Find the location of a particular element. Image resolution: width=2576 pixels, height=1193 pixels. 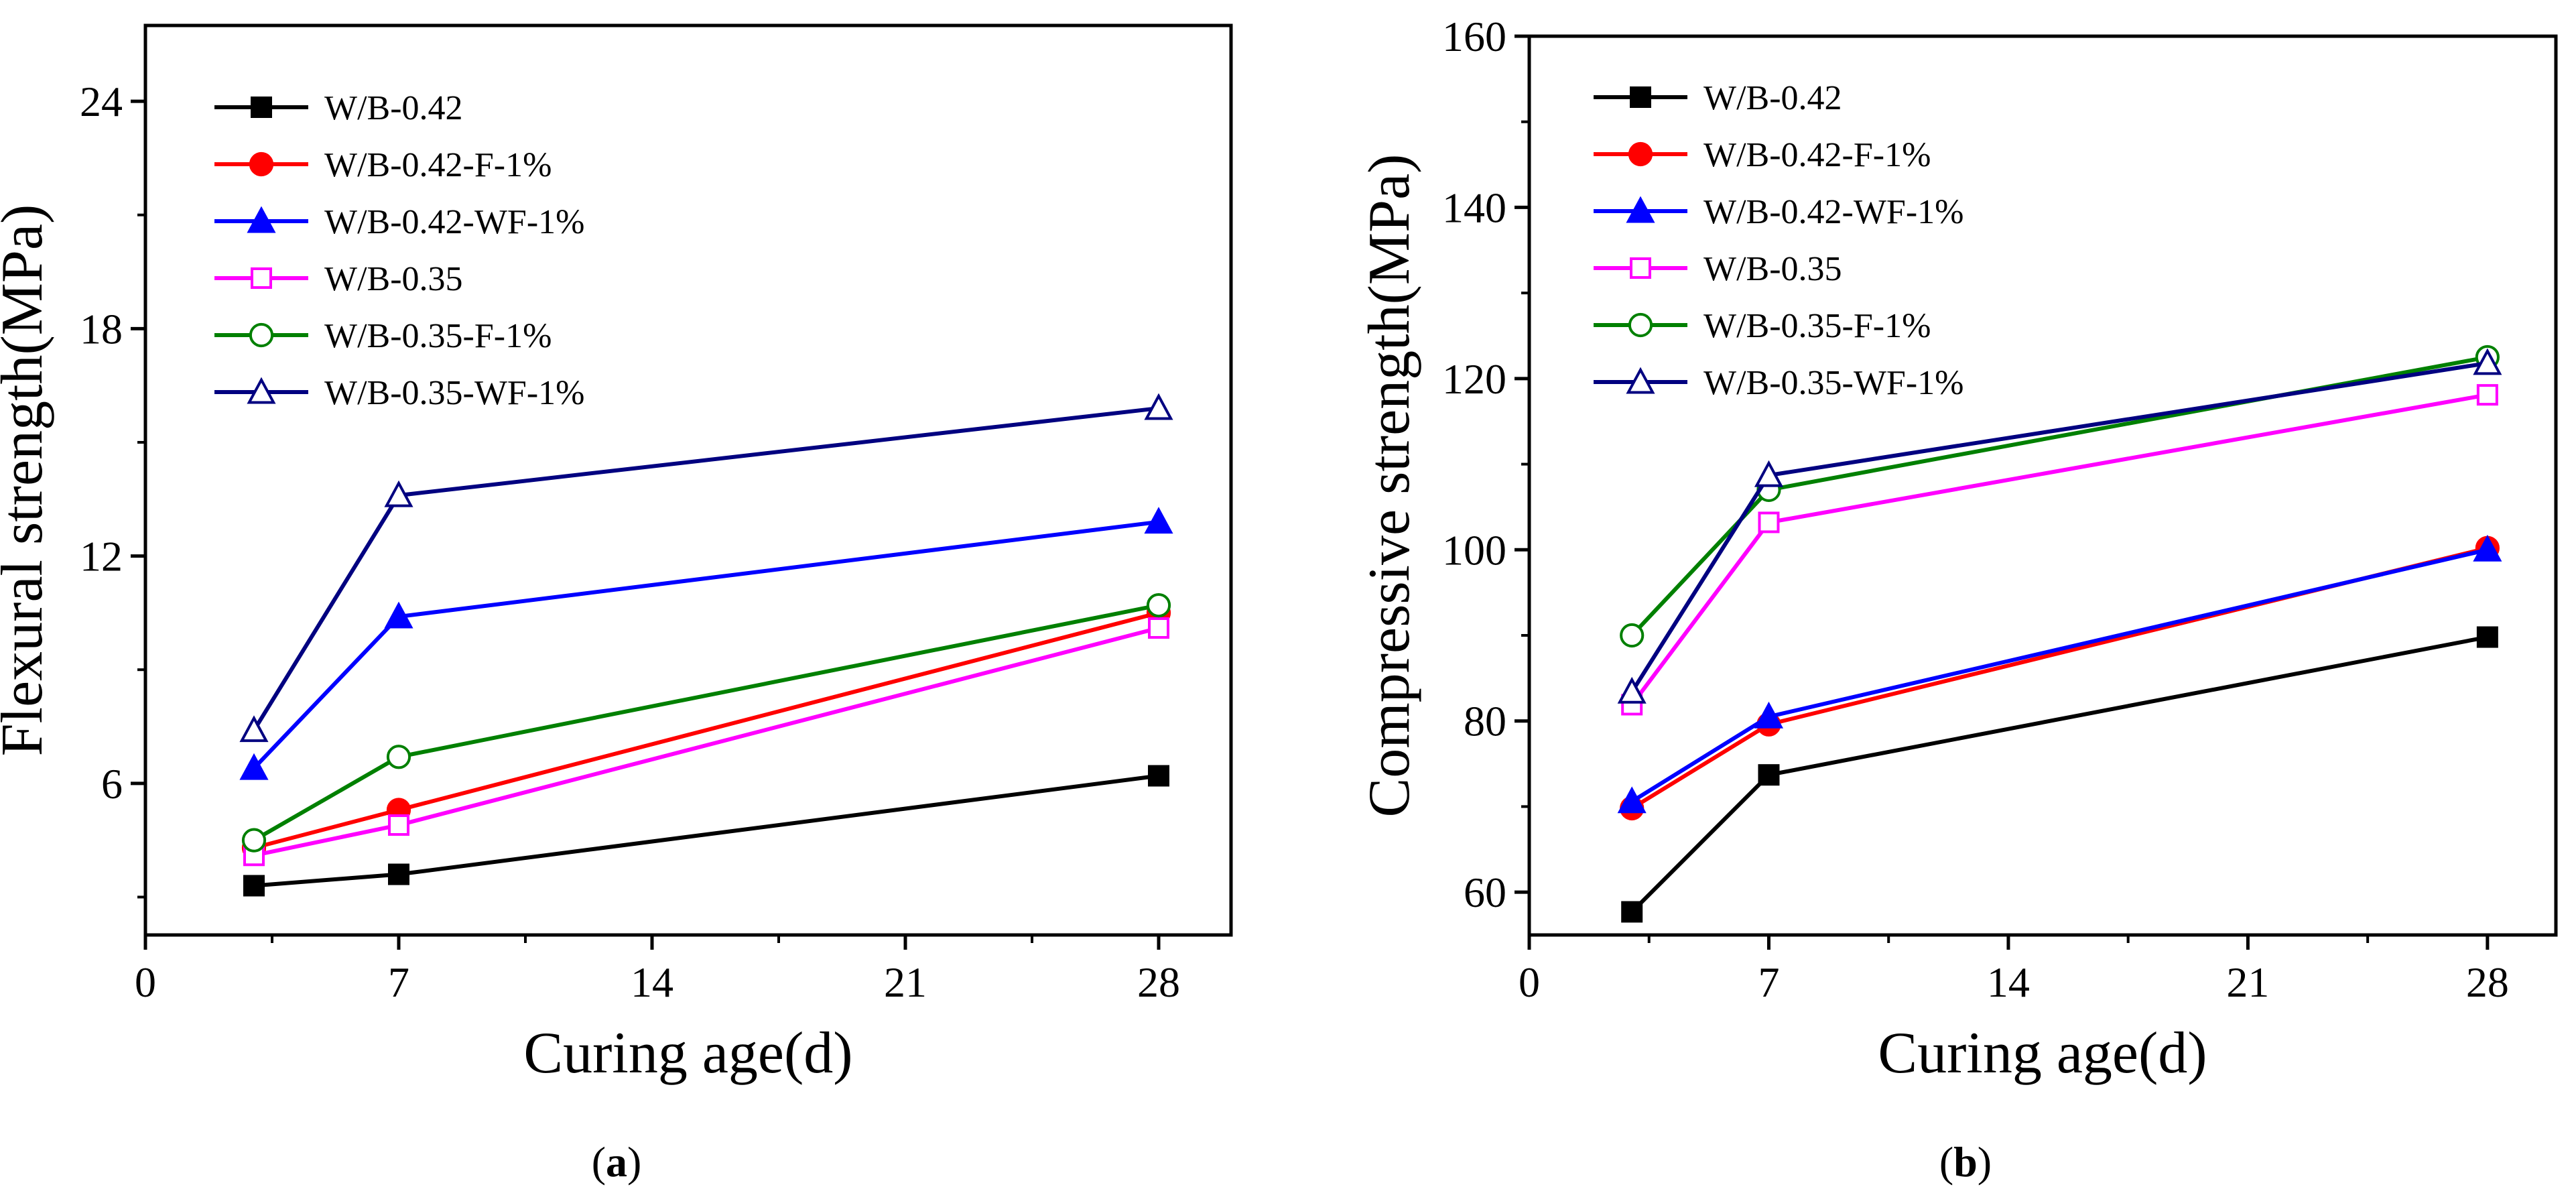

legend-entry: W/B-0.35-F-1% is located at coordinates (383, 336).